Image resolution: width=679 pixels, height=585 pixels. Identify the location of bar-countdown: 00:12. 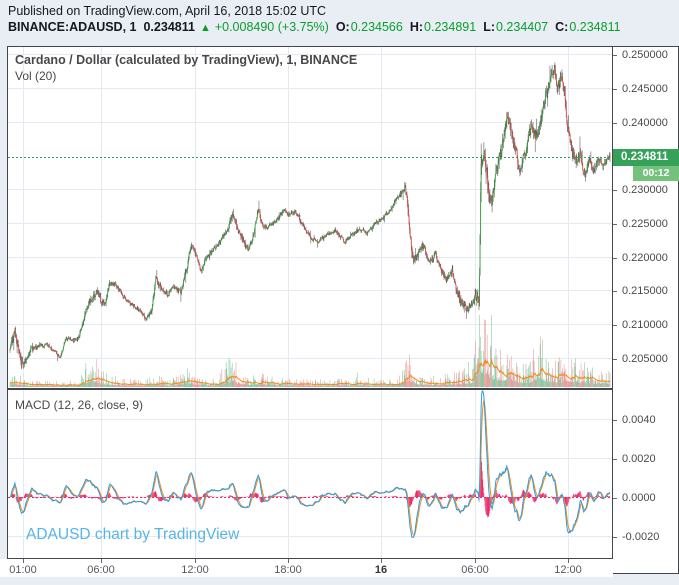
(656, 173).